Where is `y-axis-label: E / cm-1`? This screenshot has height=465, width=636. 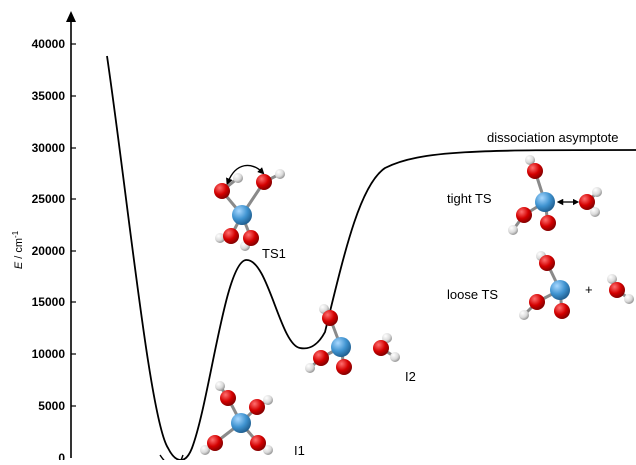 y-axis-label: E / cm-1 is located at coordinates (18, 249).